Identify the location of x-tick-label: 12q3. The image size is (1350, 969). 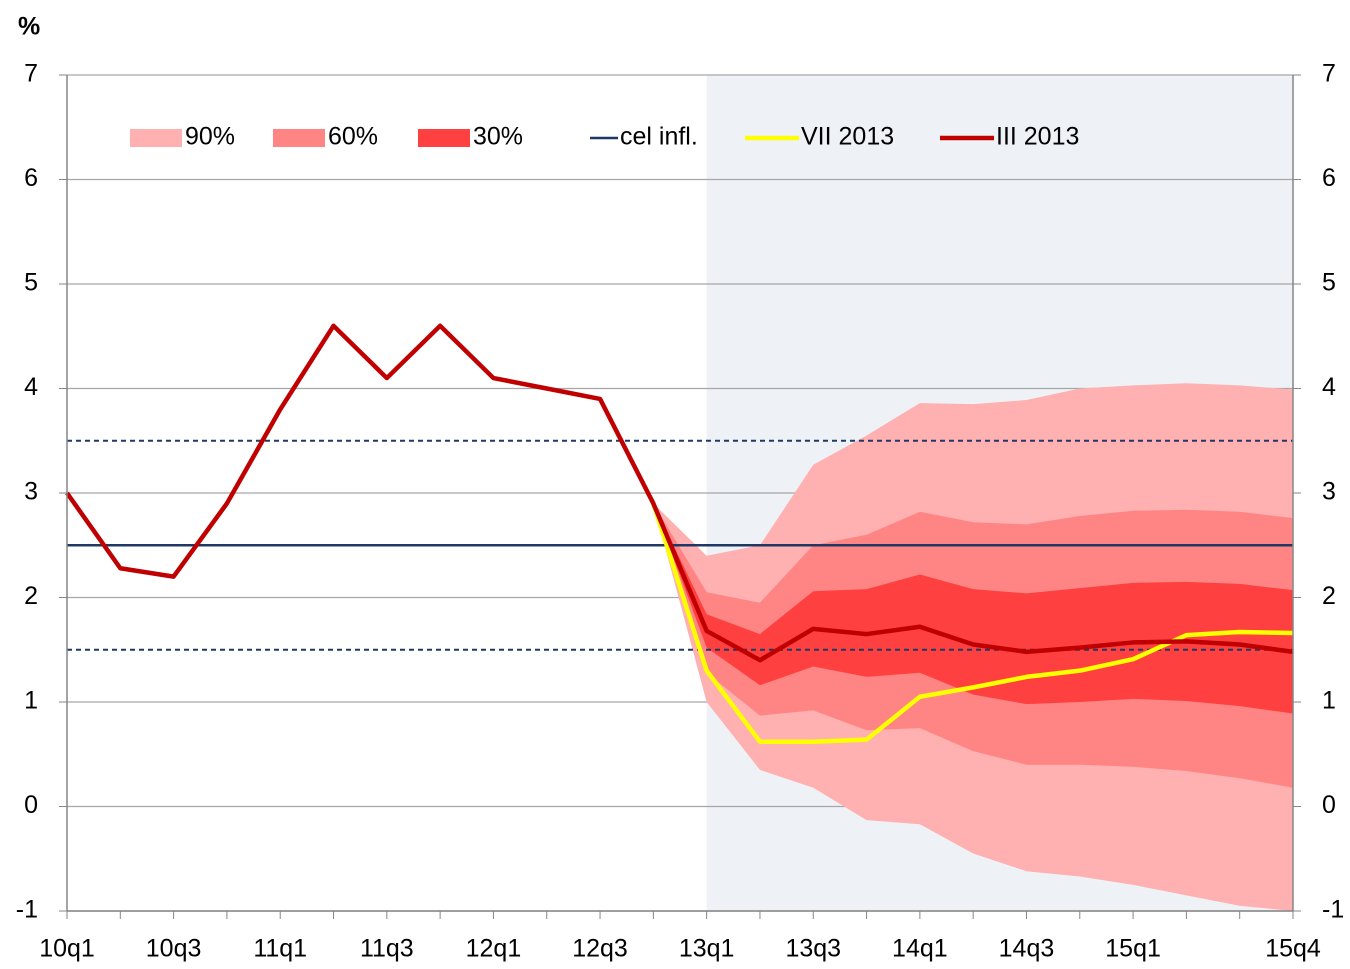
(600, 949).